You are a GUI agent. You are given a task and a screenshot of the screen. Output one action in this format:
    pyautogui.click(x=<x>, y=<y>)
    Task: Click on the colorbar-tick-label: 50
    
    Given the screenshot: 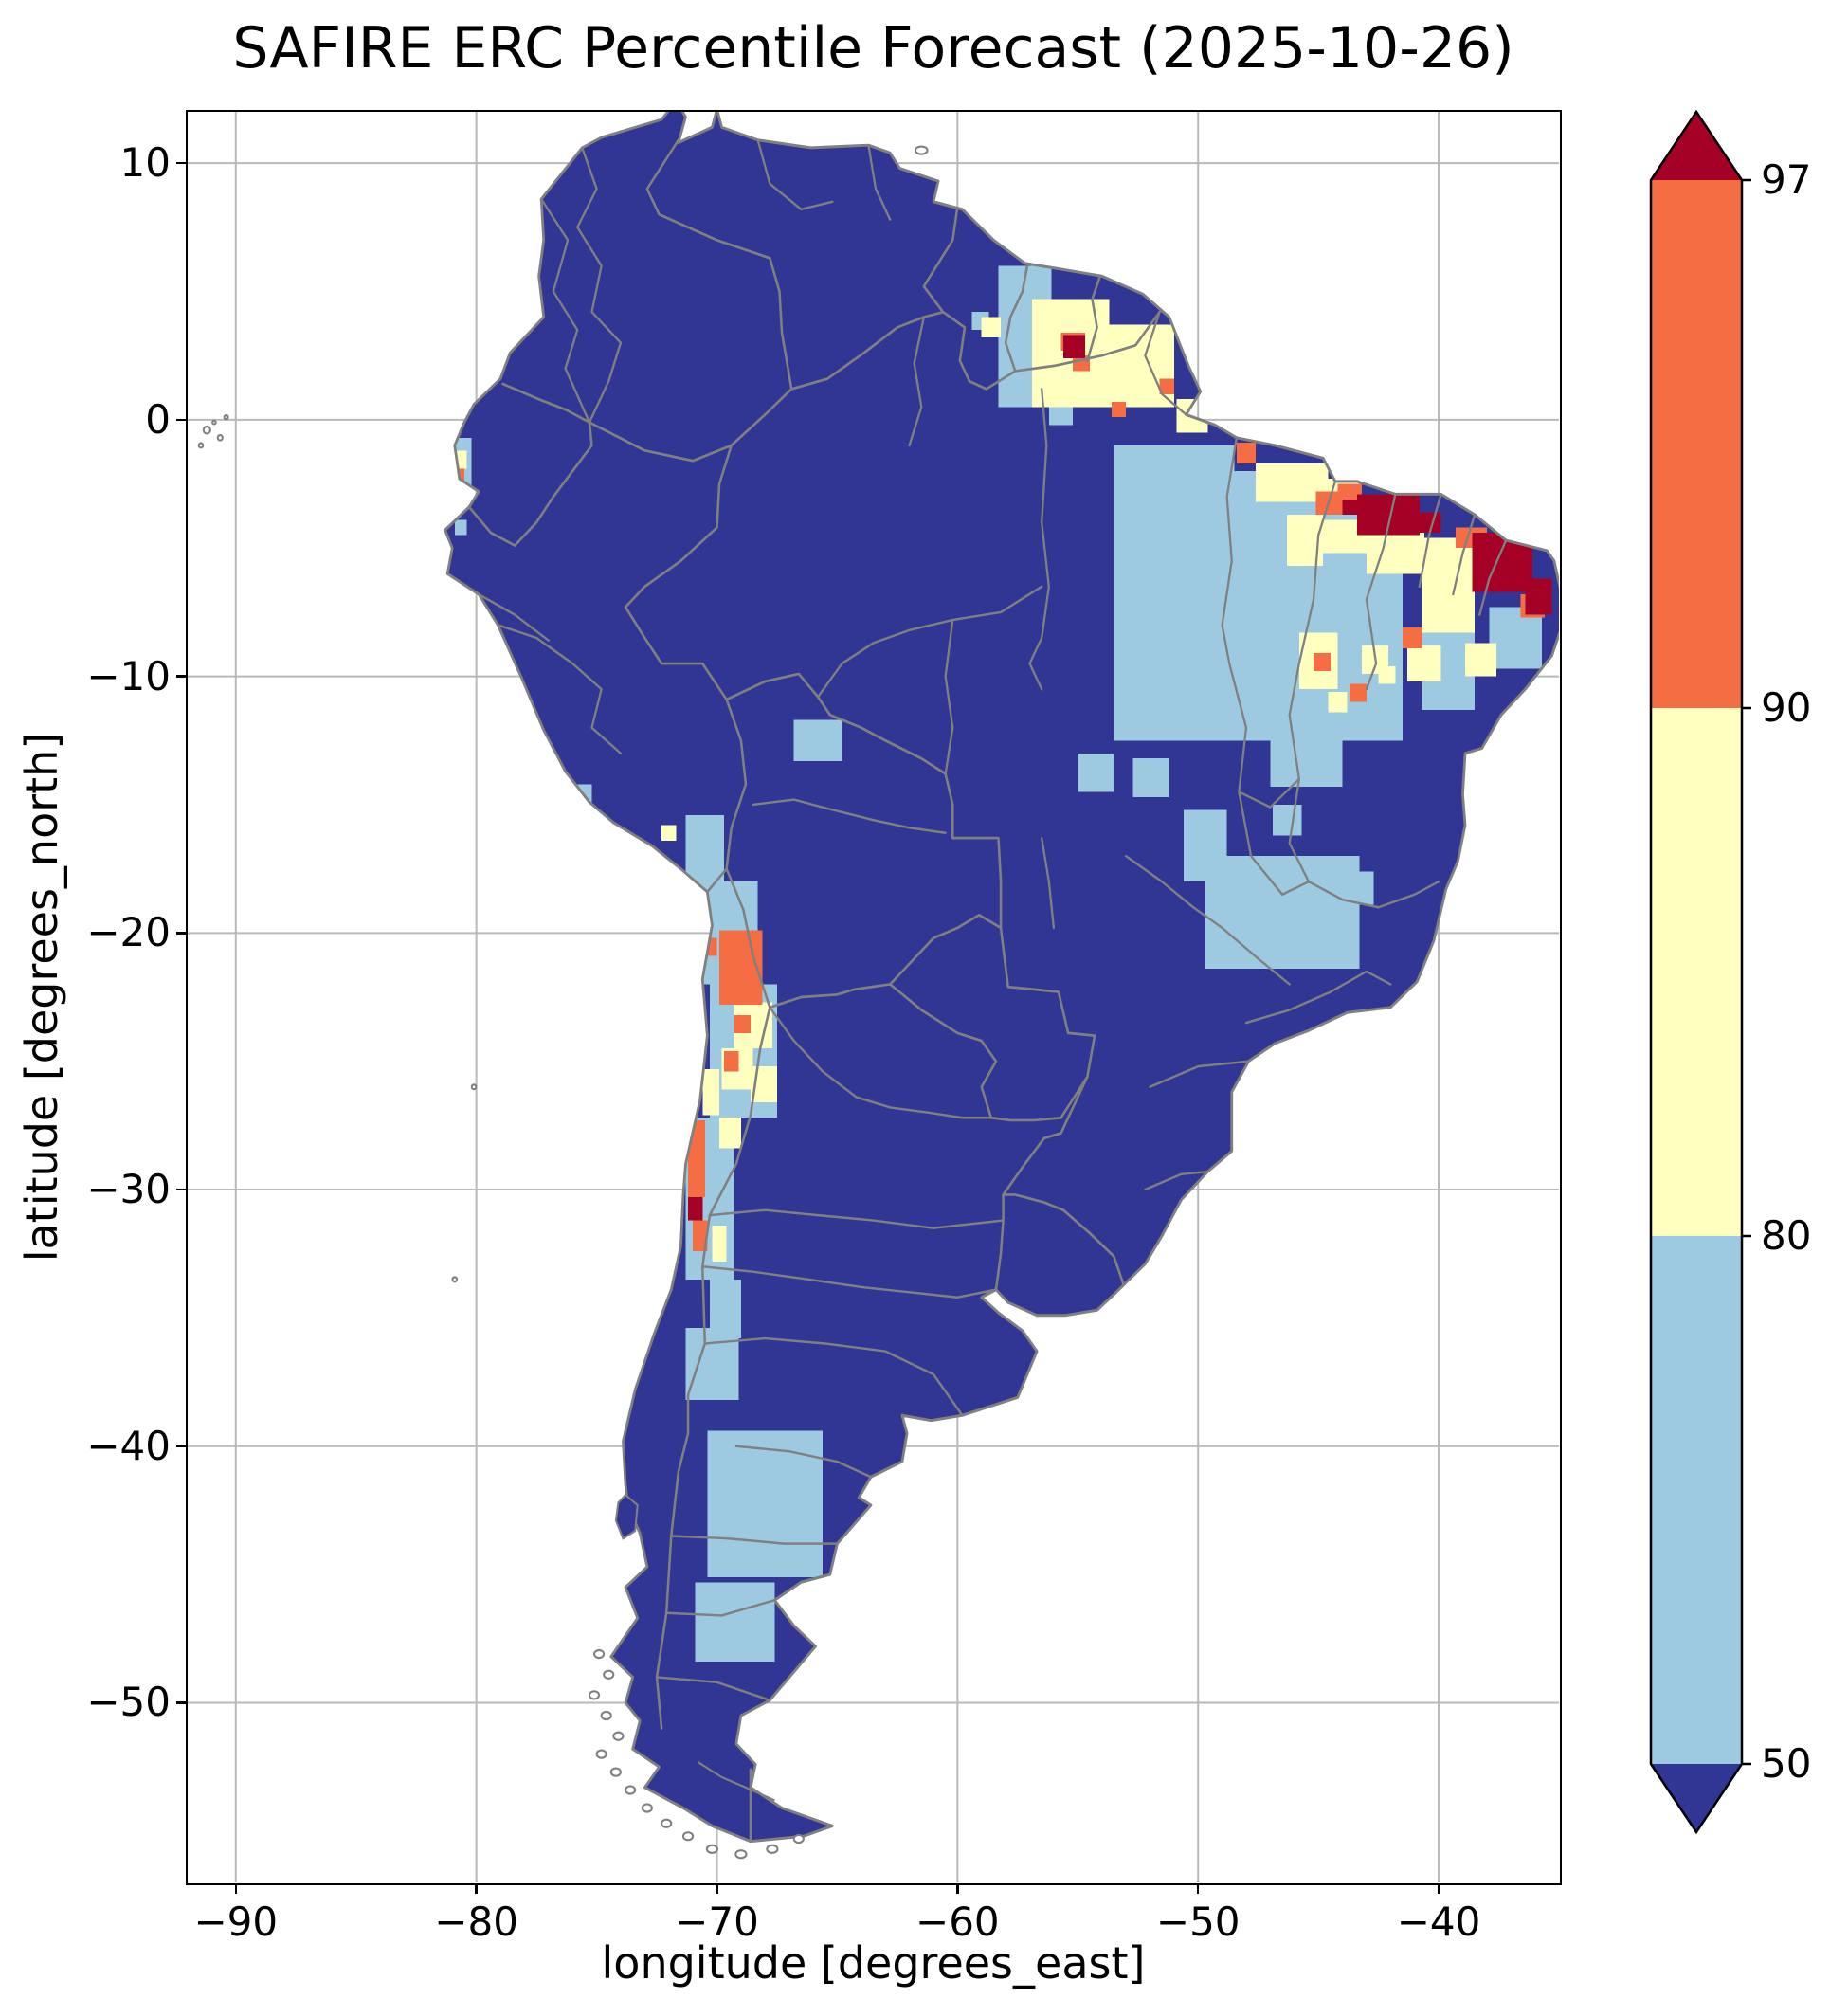 What is the action you would take?
    pyautogui.click(x=1787, y=1764)
    